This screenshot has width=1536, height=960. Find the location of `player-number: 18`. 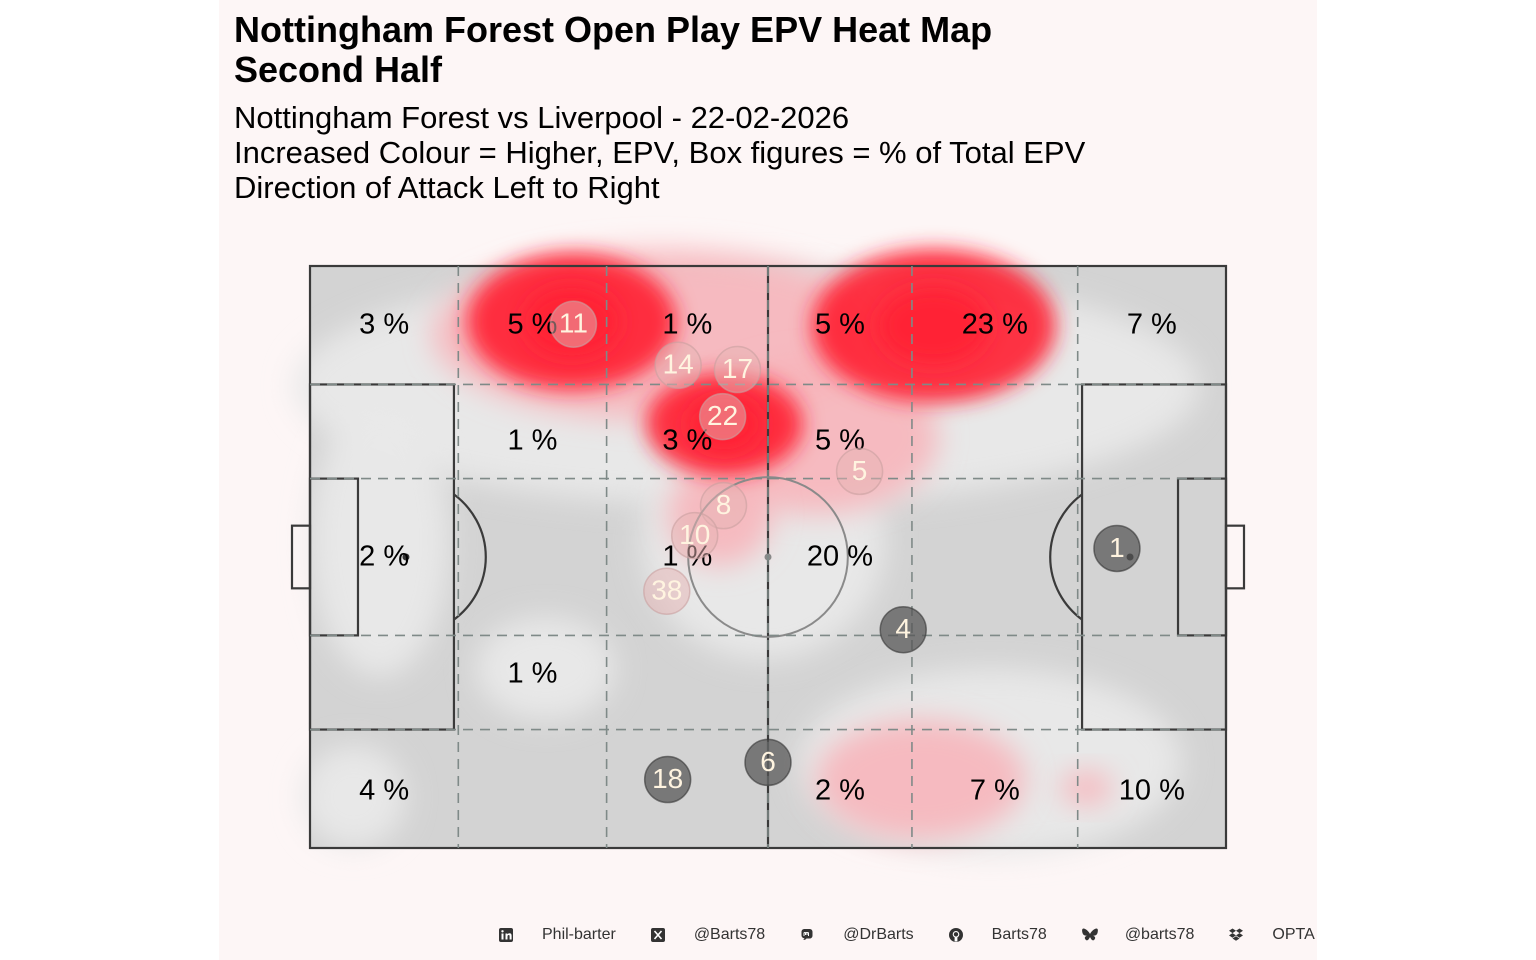

player-number: 18 is located at coordinates (667, 778).